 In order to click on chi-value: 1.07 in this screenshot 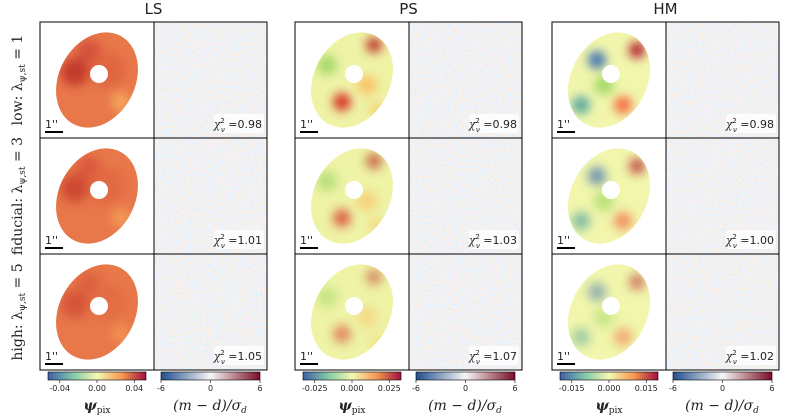, I will do `click(505, 356)`.